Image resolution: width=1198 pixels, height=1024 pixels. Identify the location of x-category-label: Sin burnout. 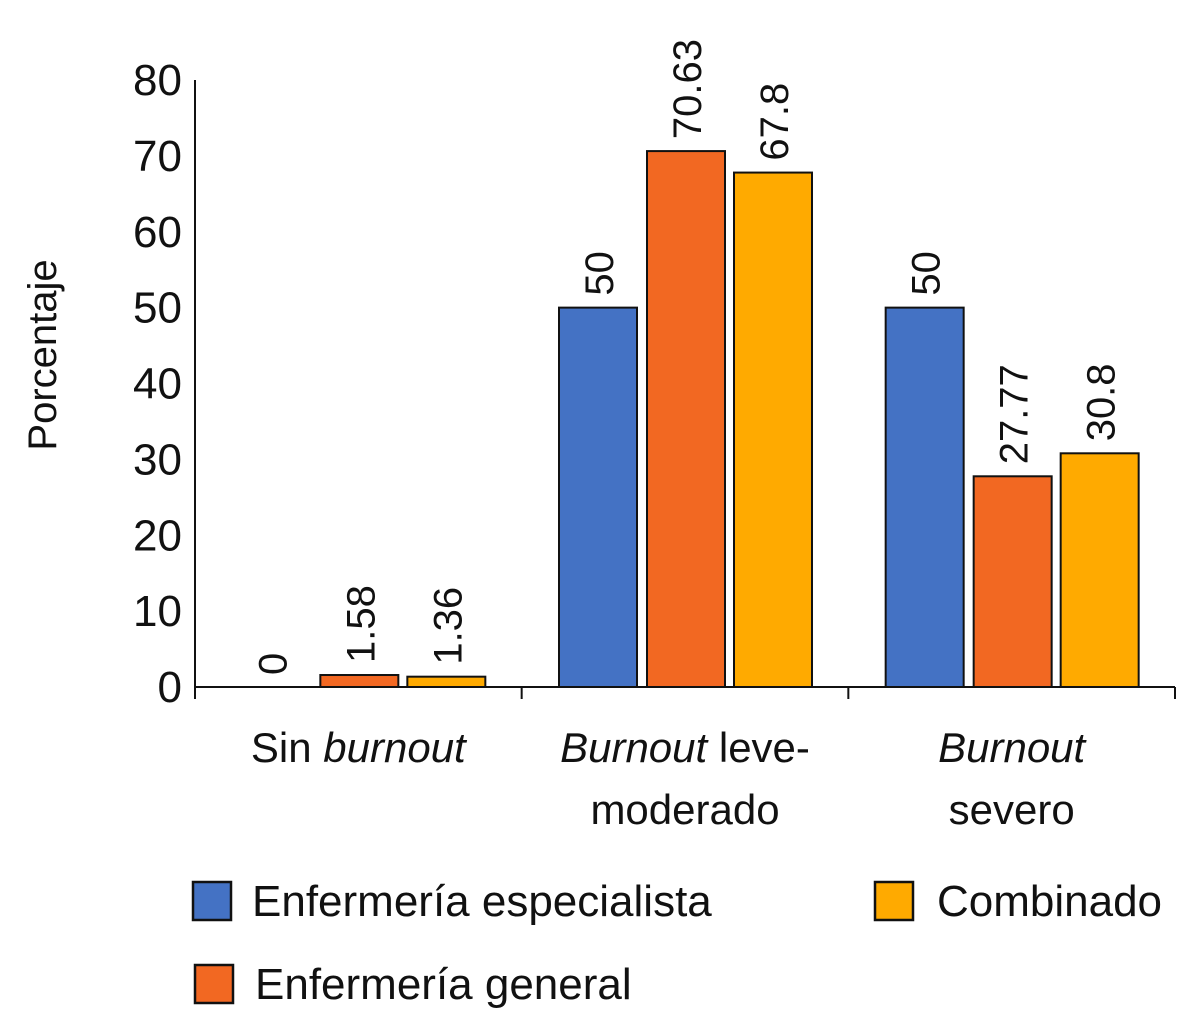
(359, 747).